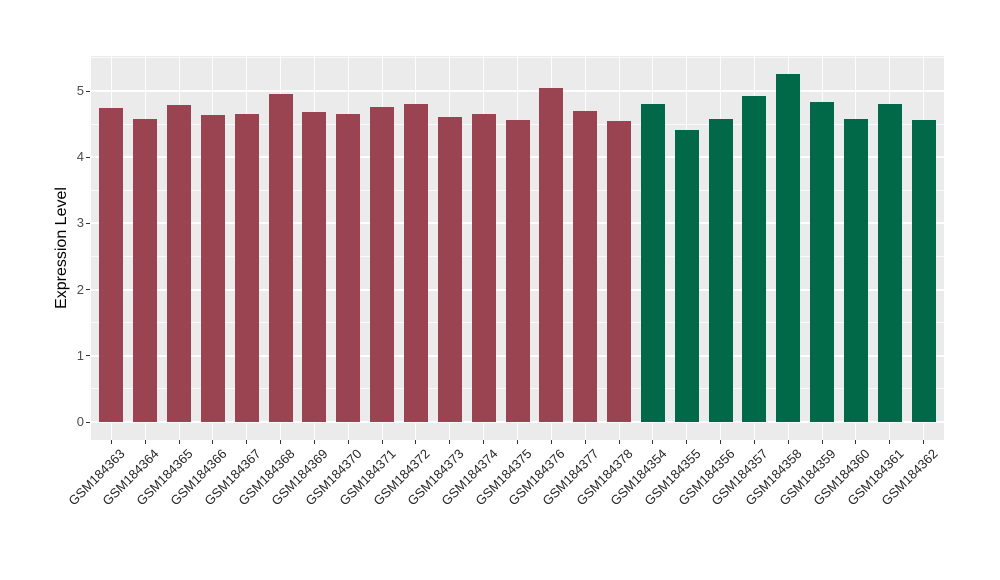  Describe the element at coordinates (280, 258) in the screenshot. I see `bar-GSM184368` at that location.